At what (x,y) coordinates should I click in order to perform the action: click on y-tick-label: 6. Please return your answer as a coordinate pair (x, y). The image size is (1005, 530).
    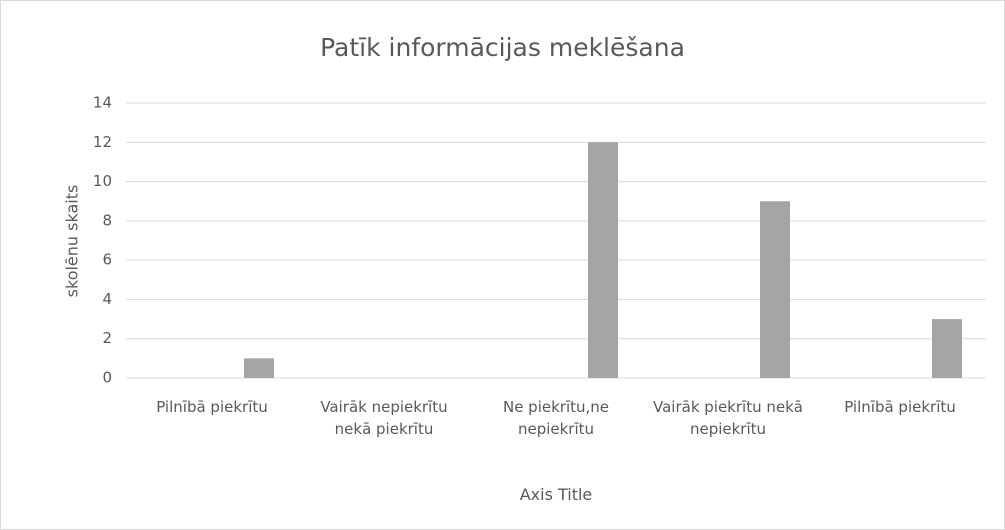
    Looking at the image, I should click on (107, 260).